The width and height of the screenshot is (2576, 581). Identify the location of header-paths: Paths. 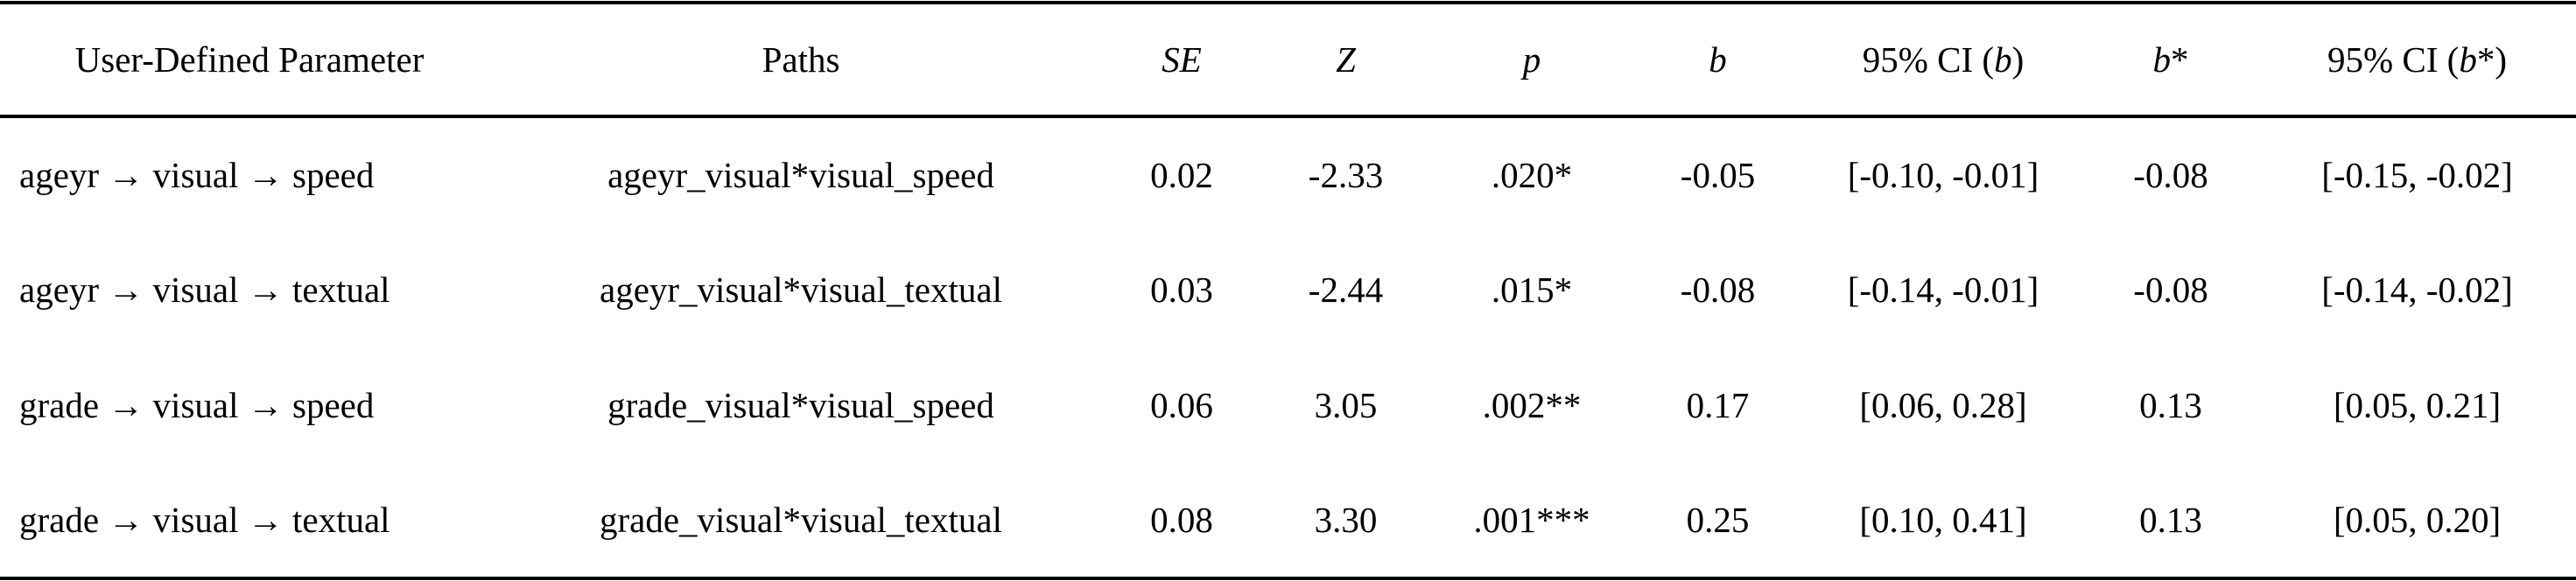
(801, 59).